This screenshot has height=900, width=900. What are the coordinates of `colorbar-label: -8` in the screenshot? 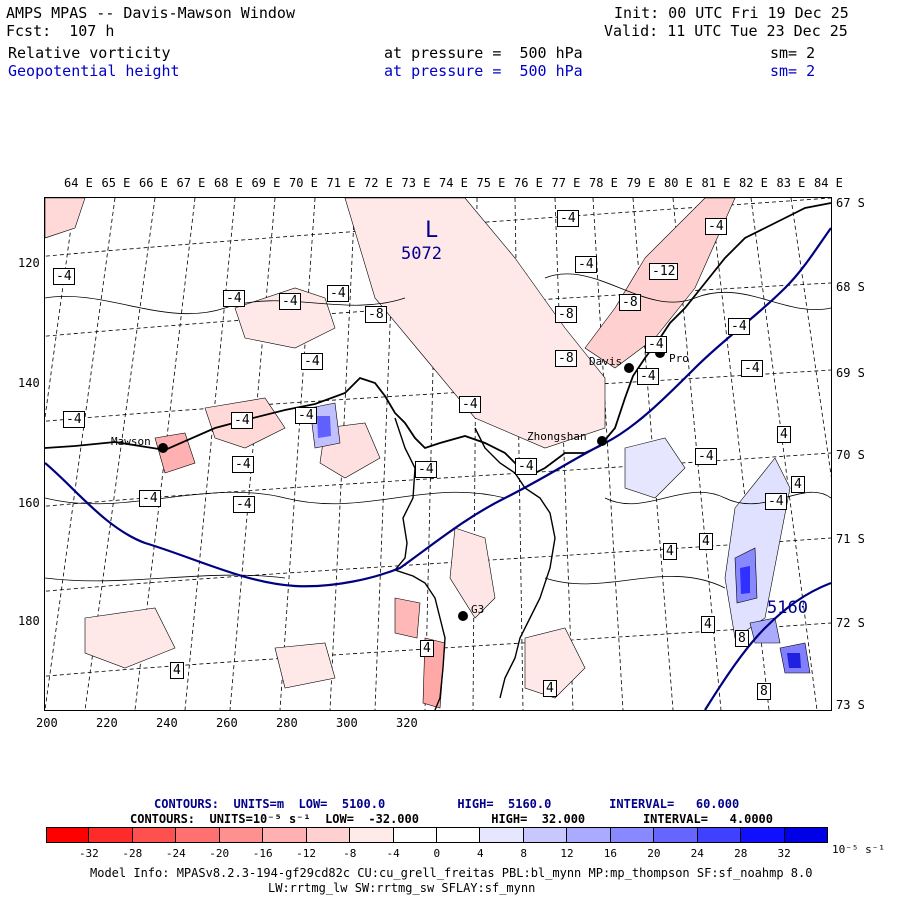 It's located at (350, 853).